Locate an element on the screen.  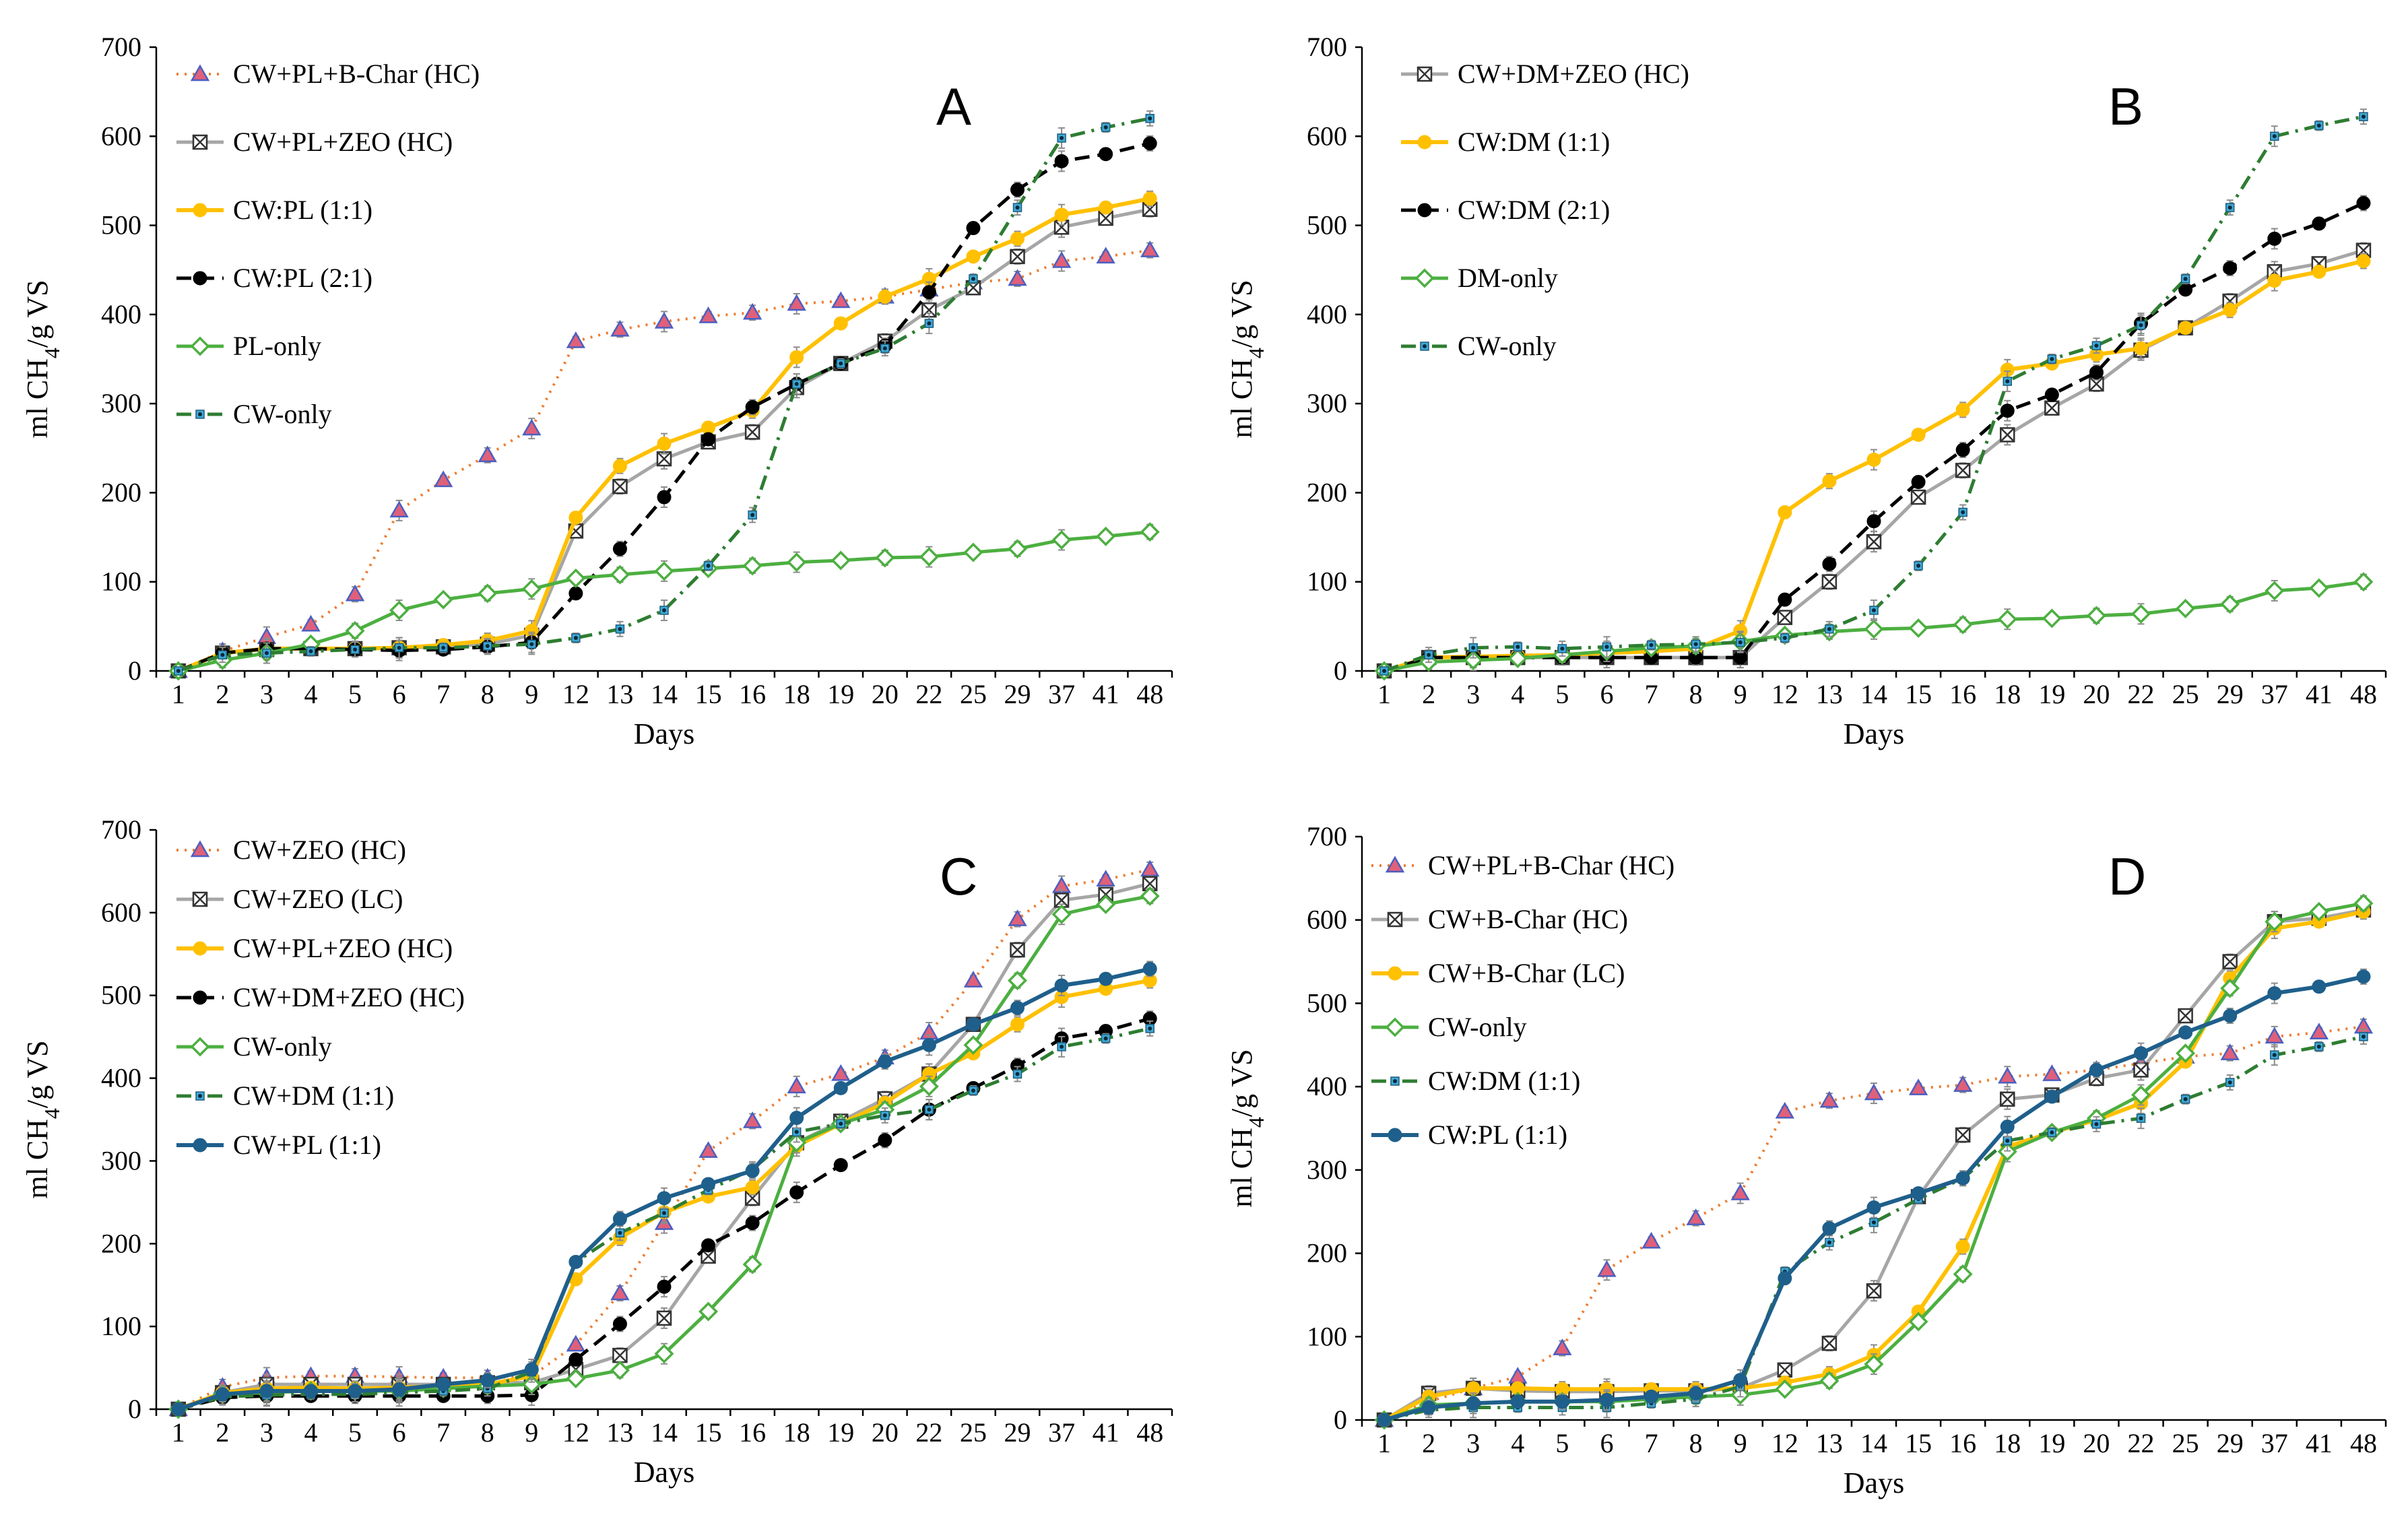
x-tick-label: 3 is located at coordinates (1473, 1443).